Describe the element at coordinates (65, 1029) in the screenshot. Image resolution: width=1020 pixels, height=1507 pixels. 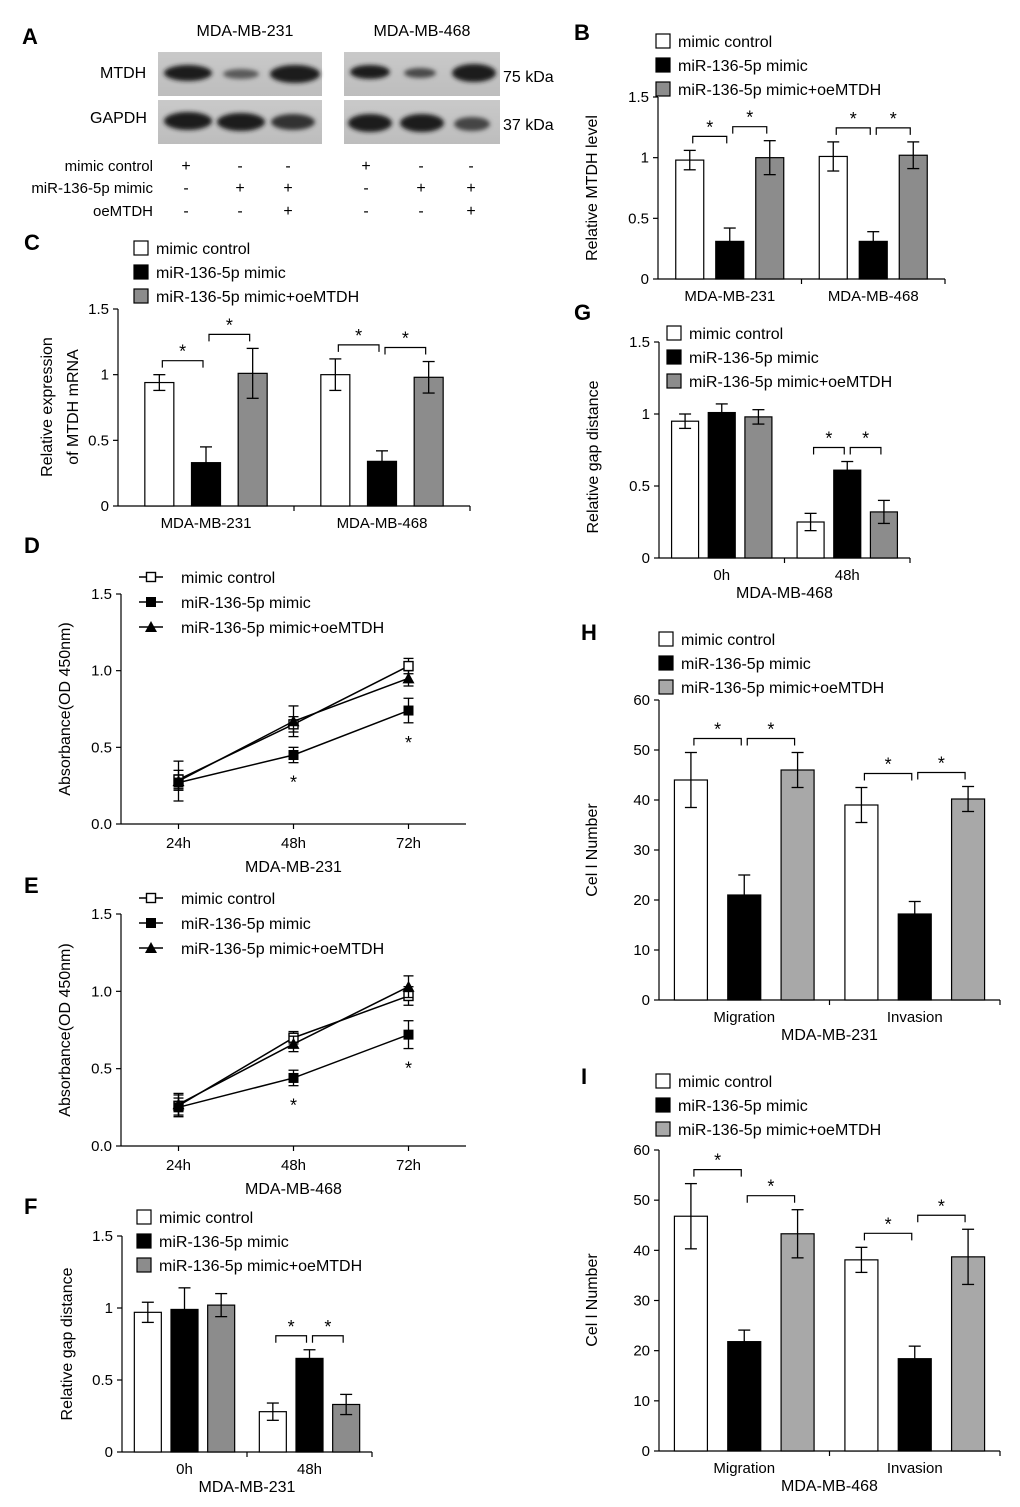
I see `y-axis-label: Absorbance(OD 450nm)` at that location.